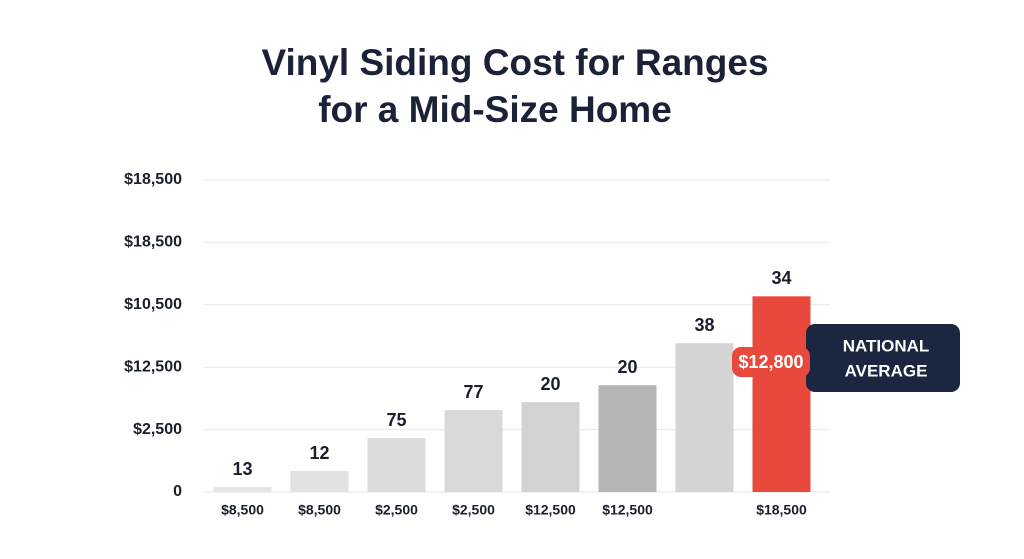 Image resolution: width=1024 pixels, height=559 pixels. Describe the element at coordinates (781, 510) in the screenshot. I see `x-tick-label: $18,500` at that location.